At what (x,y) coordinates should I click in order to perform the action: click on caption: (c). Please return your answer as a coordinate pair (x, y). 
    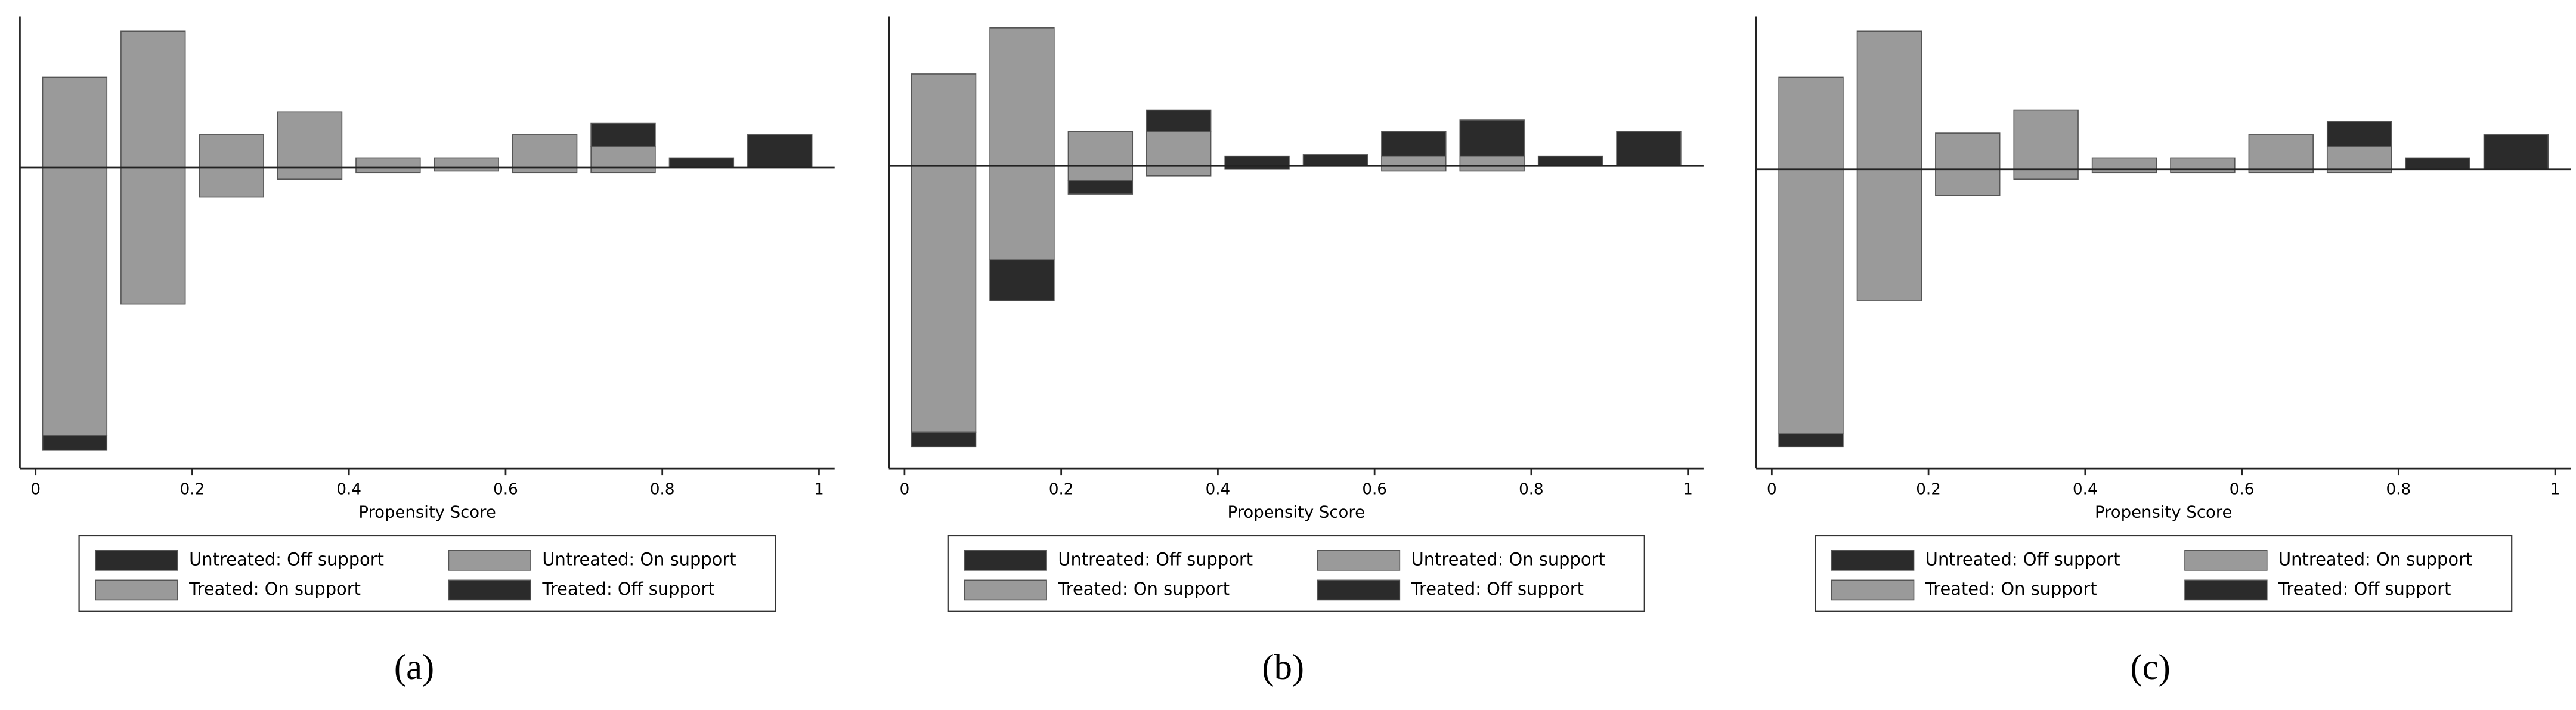
    Looking at the image, I should click on (2151, 667).